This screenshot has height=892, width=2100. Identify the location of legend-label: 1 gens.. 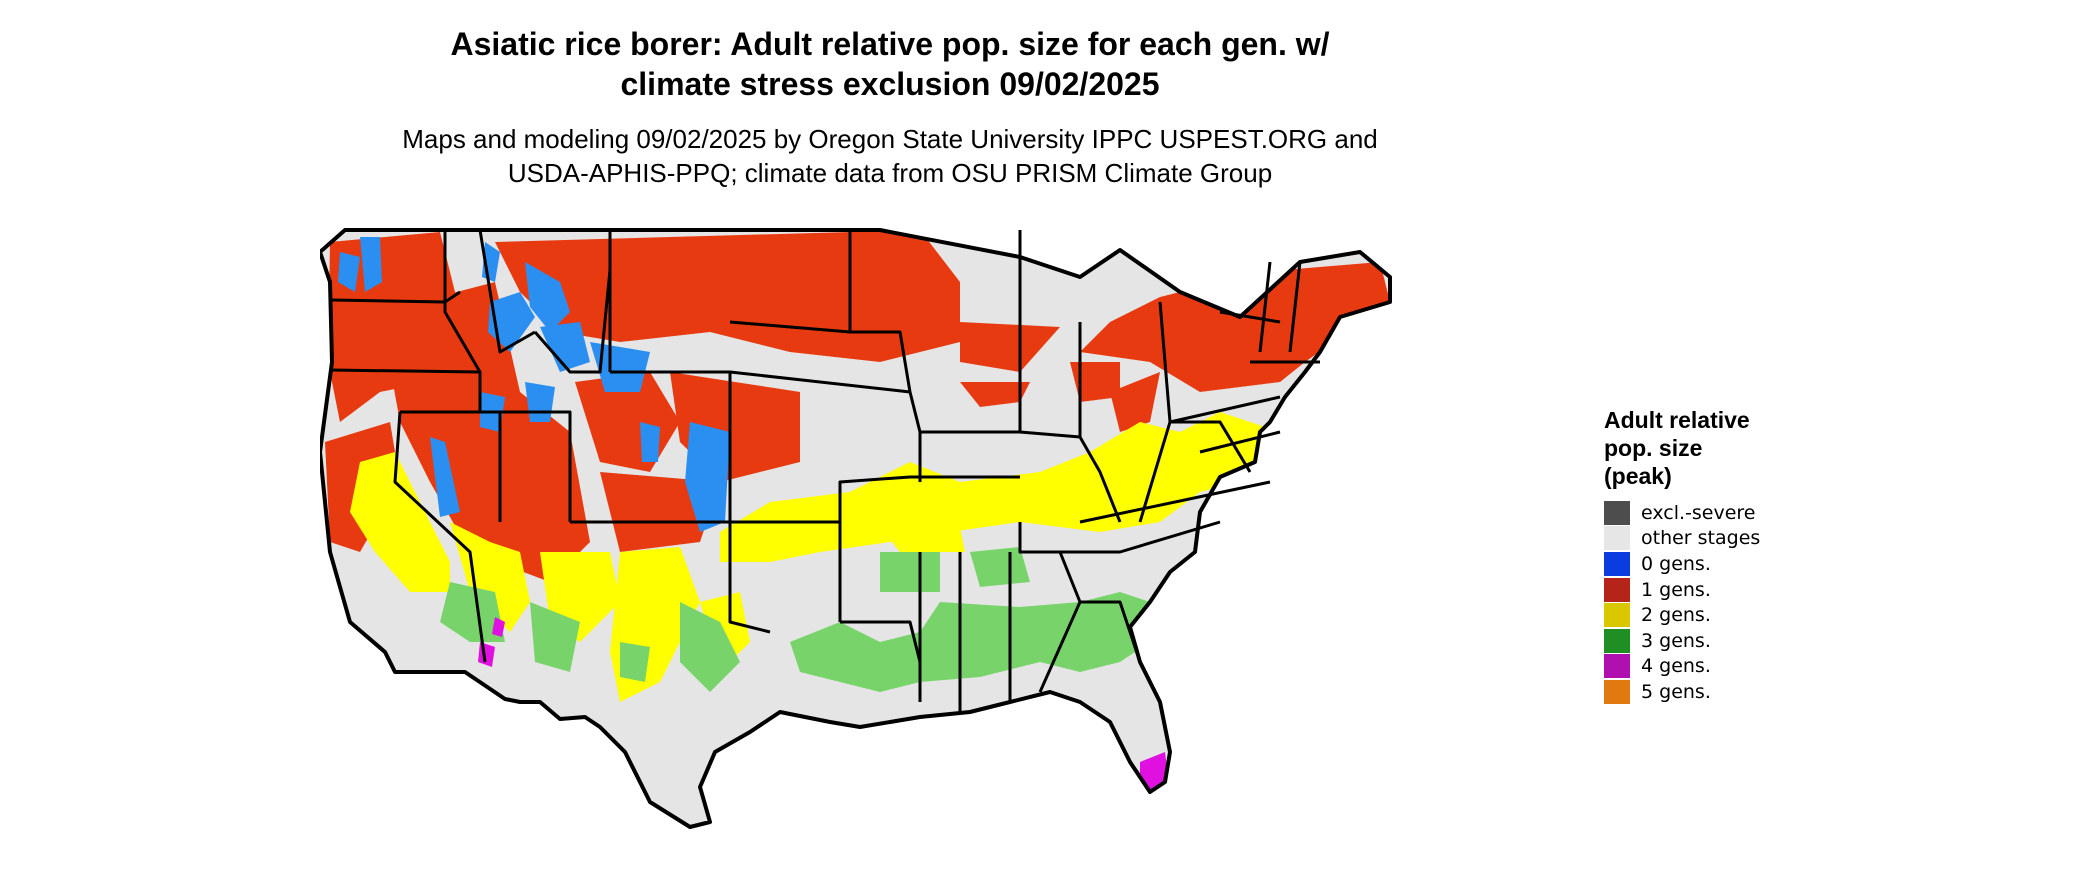
(1676, 589).